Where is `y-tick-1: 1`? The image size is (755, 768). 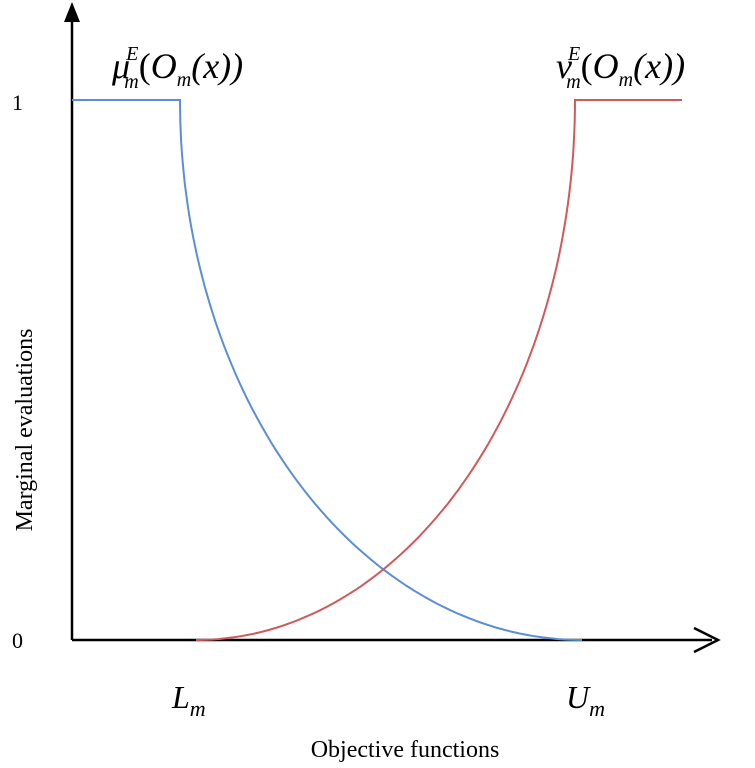 y-tick-1: 1 is located at coordinates (17, 102).